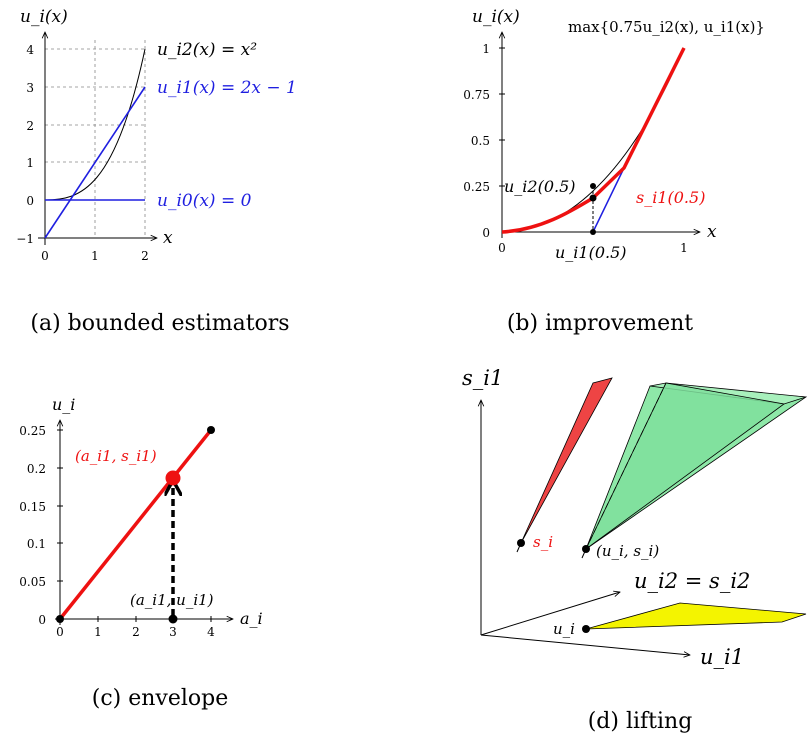 Image resolution: width=809 pixels, height=741 pixels. Describe the element at coordinates (30, 201) in the screenshot. I see `panel-a-ytick: 0` at that location.